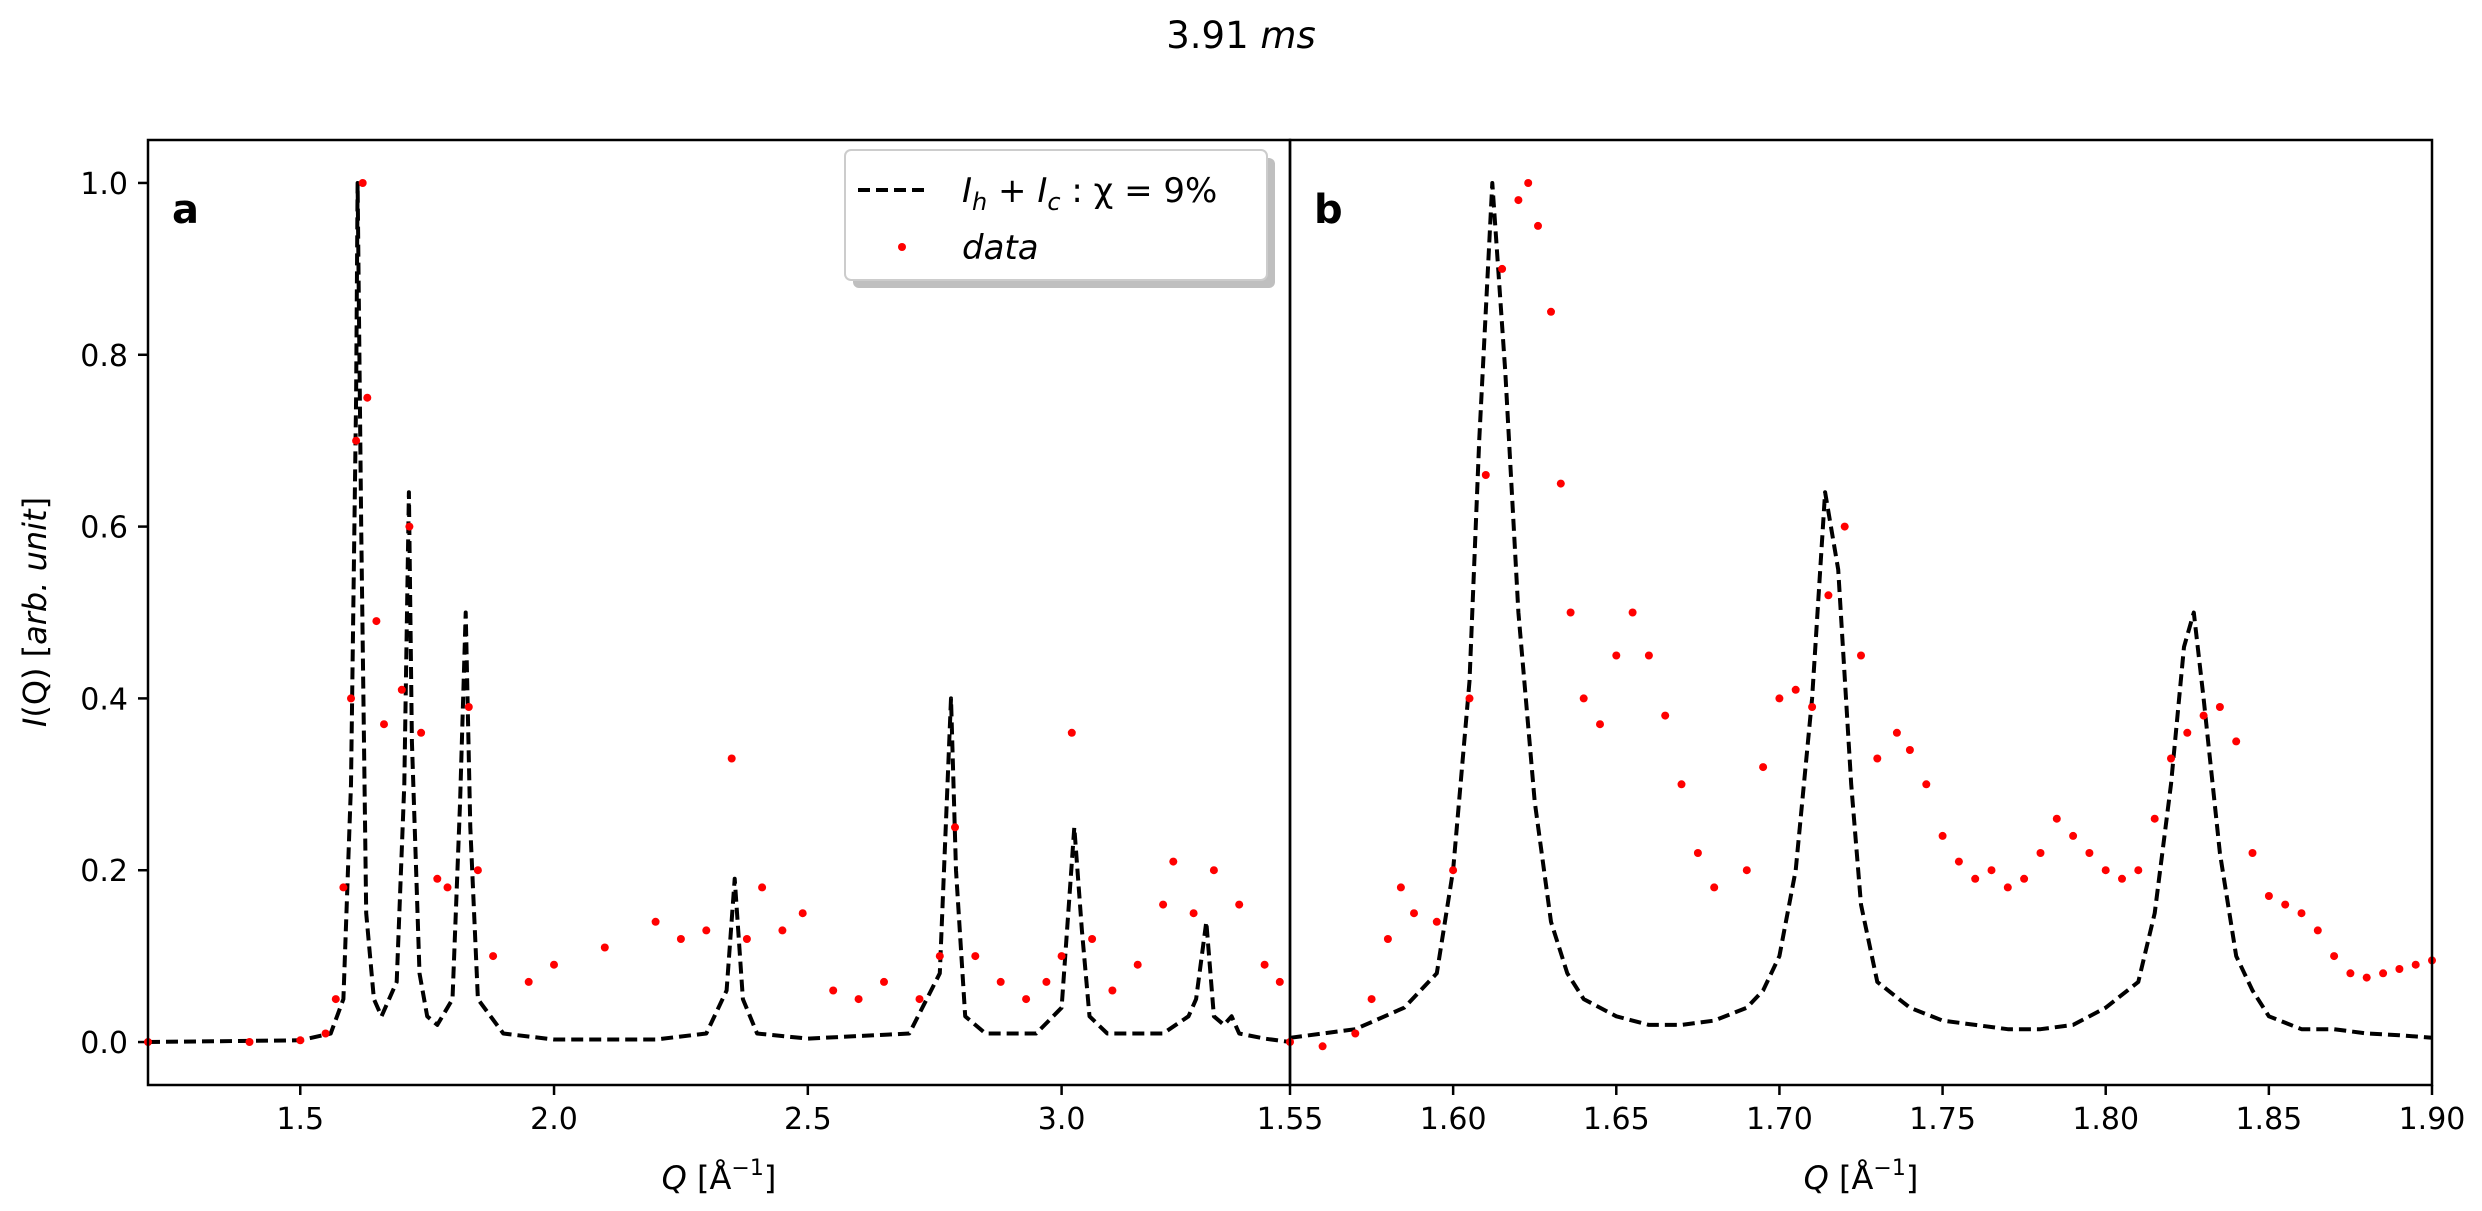  What do you see at coordinates (1616, 1119) in the screenshot?
I see `x-tick-label: 1.65` at bounding box center [1616, 1119].